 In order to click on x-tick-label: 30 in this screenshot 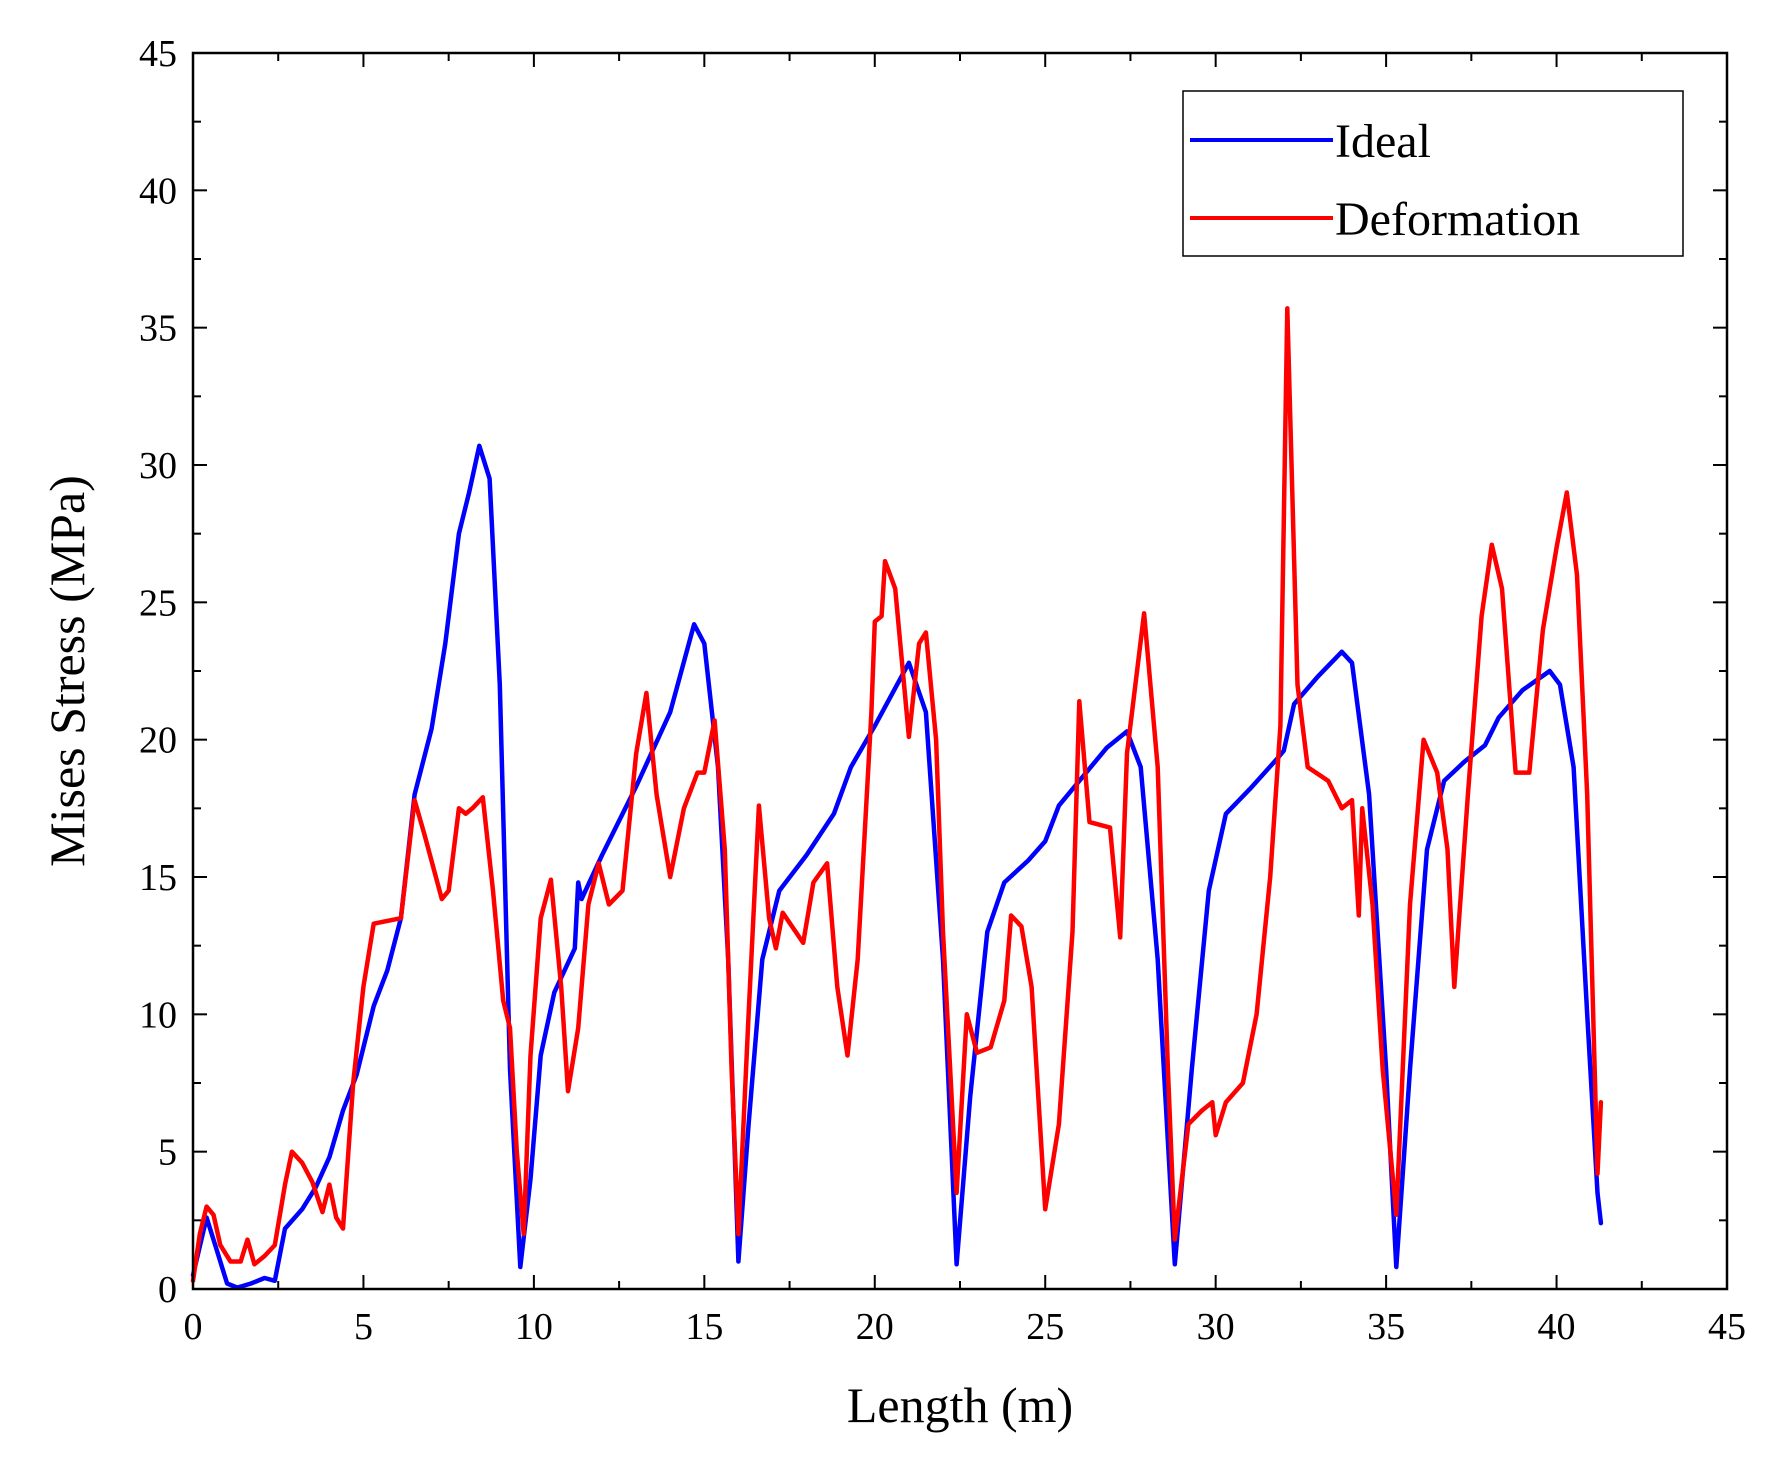, I will do `click(1216, 1327)`.